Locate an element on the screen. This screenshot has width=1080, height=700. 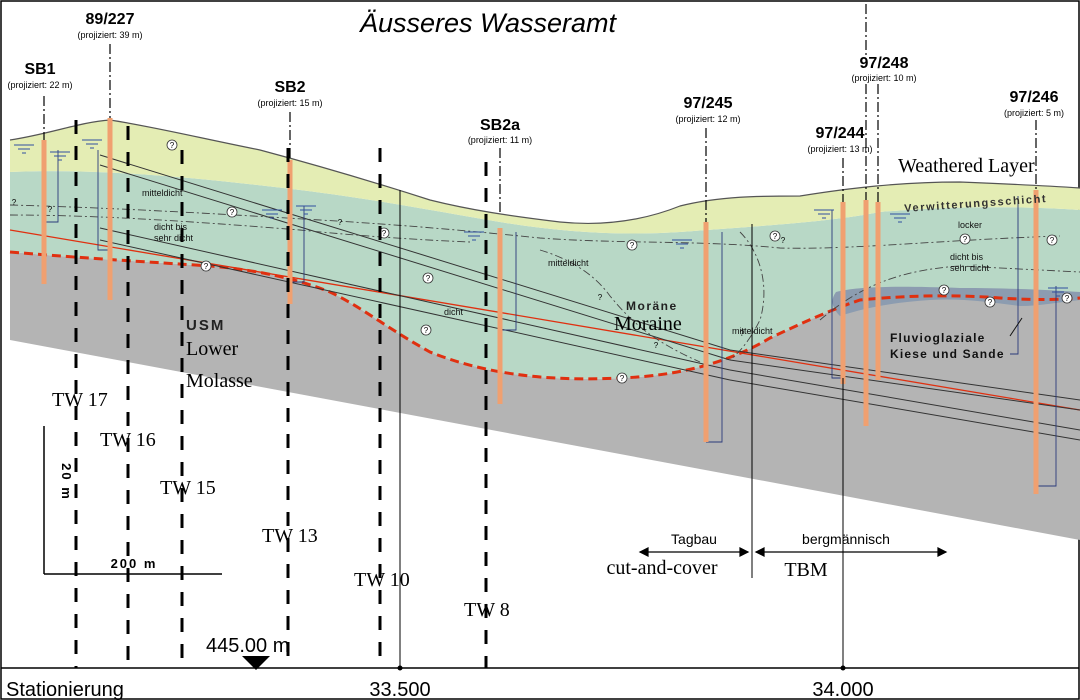
borehole-name: 97/246 is located at coordinates (1034, 97).